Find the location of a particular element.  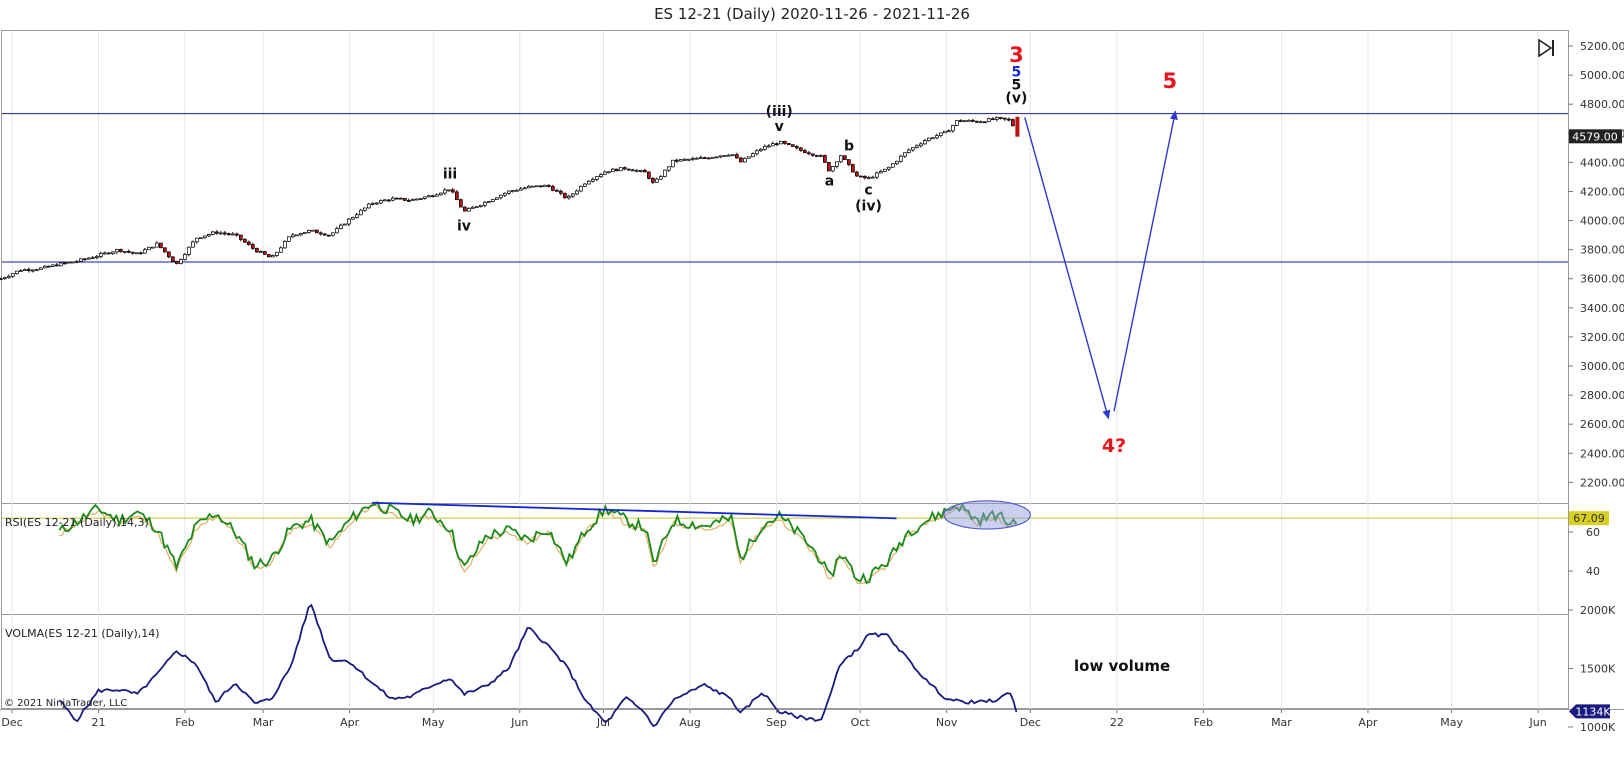

price-y-tick-label: 4000.00 is located at coordinates (1602, 221).